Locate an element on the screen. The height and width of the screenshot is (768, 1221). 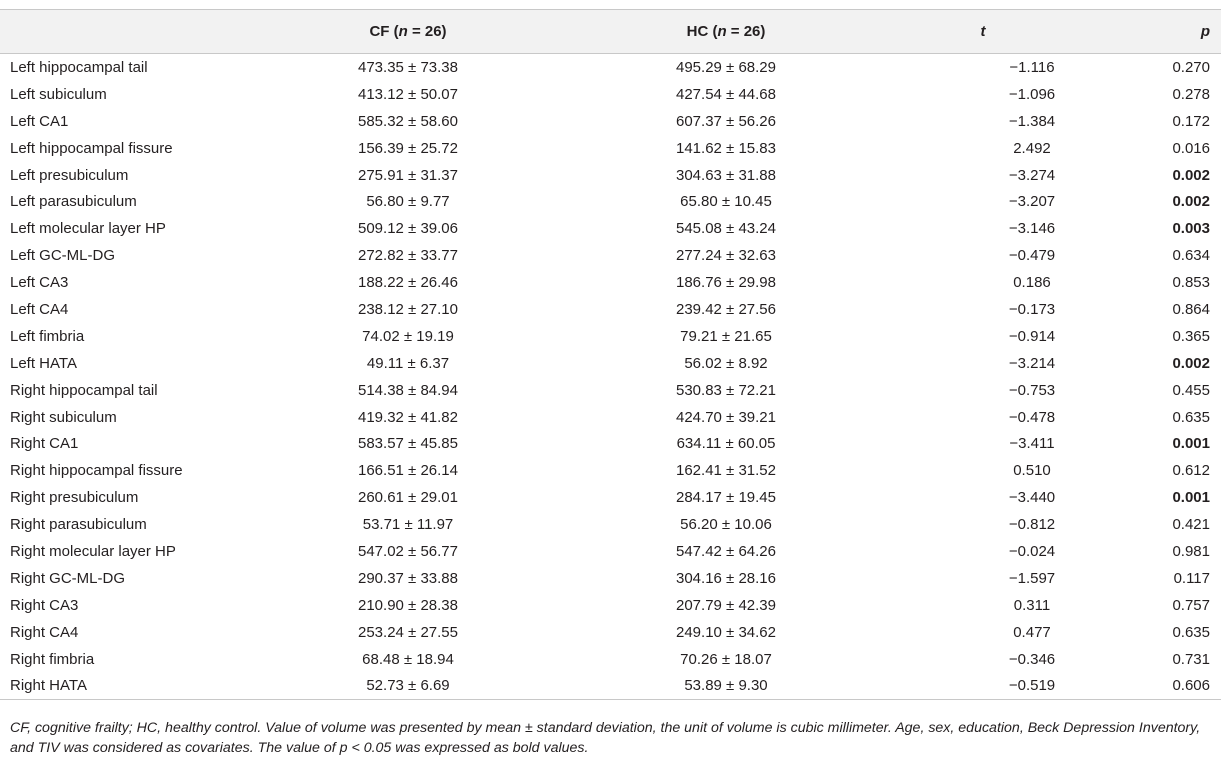
cell-hc-value: 70.26 ± 18.07 is located at coordinates (726, 659).